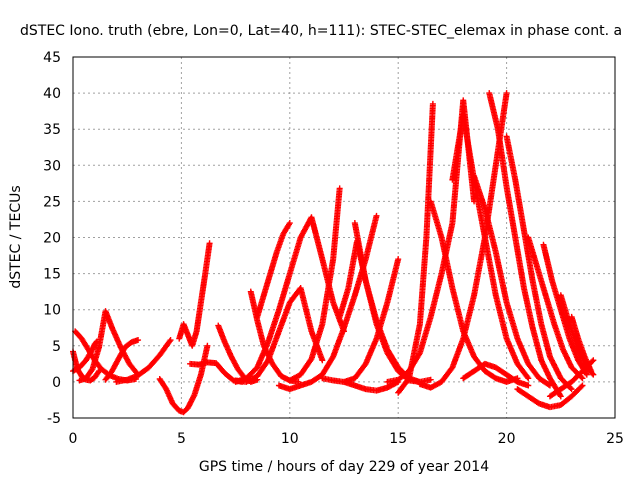 The image size is (640, 480). I want to click on x-tick-label: 10, so click(290, 439).